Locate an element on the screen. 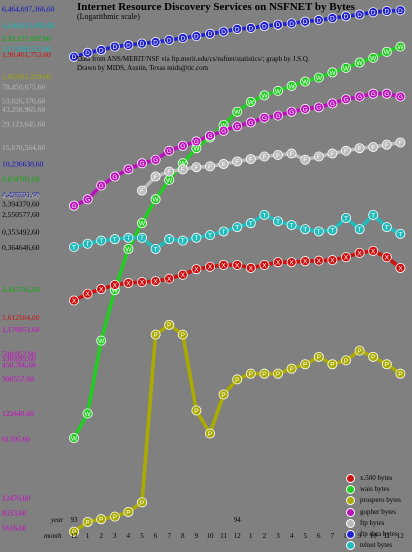 Image resolution: width=412 pixels, height=552 pixels. legend-label: x.500 bytes is located at coordinates (376, 478).